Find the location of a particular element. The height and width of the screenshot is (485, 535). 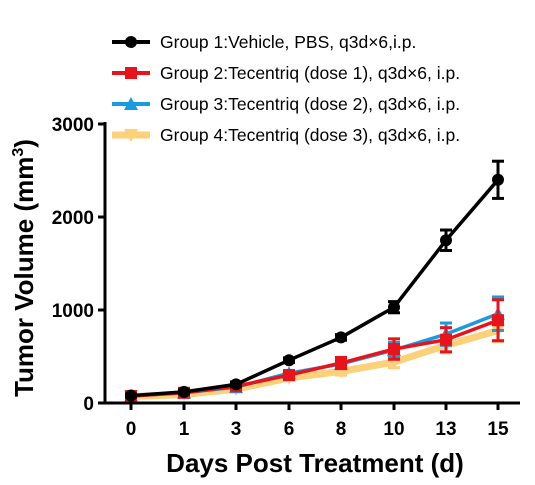

x-tick-label: 15 is located at coordinates (498, 429).